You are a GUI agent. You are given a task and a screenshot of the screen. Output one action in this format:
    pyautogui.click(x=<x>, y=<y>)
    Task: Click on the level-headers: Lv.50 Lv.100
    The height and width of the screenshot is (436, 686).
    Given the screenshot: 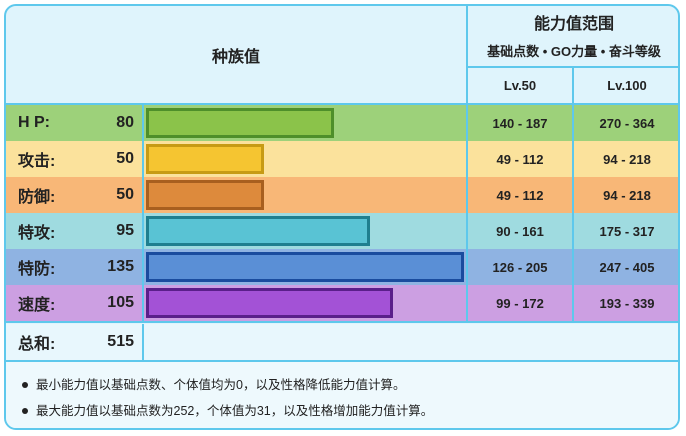 What is the action you would take?
    pyautogui.click(x=573, y=84)
    